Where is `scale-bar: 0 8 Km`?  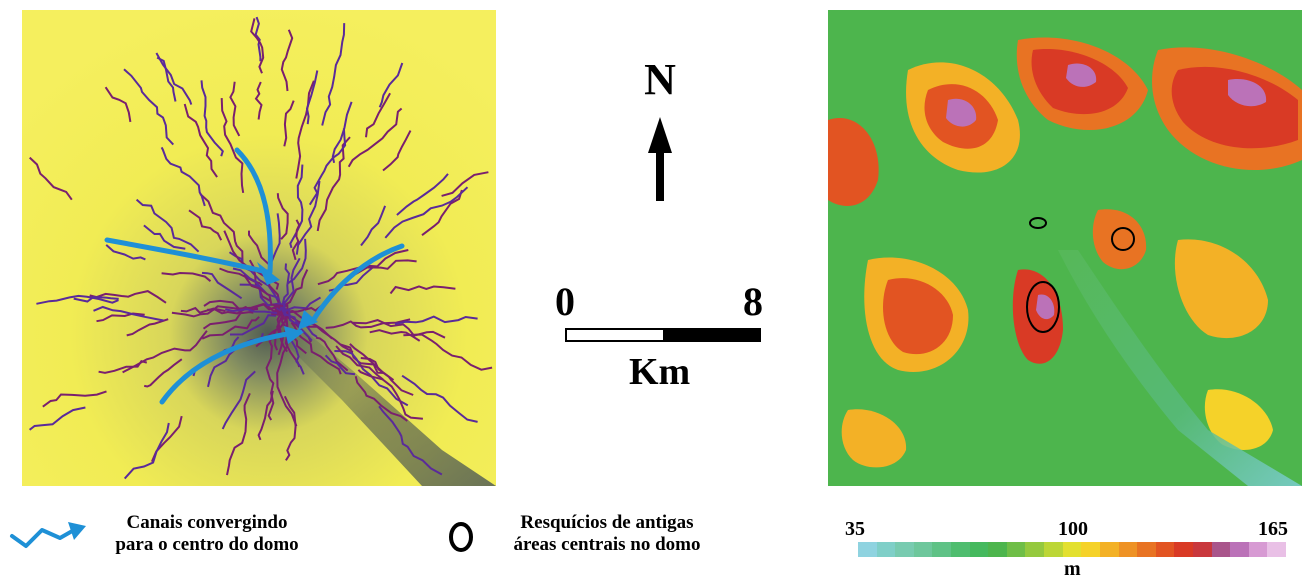 scale-bar: 0 8 Km is located at coordinates (665, 336).